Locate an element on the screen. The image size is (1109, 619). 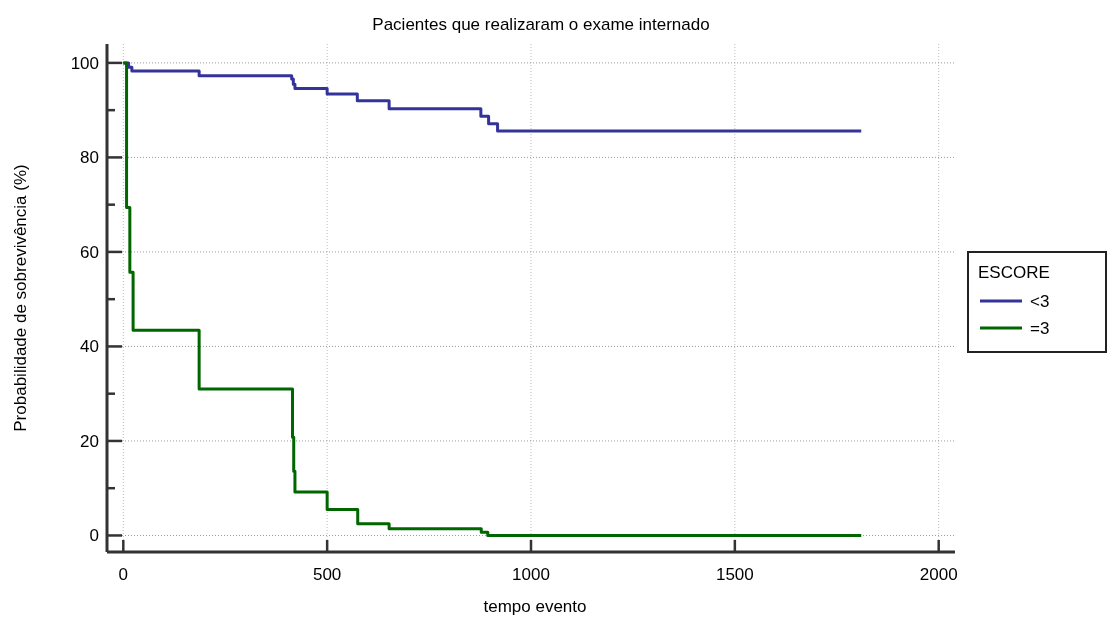
x-tick-label: 0 is located at coordinates (123, 574).